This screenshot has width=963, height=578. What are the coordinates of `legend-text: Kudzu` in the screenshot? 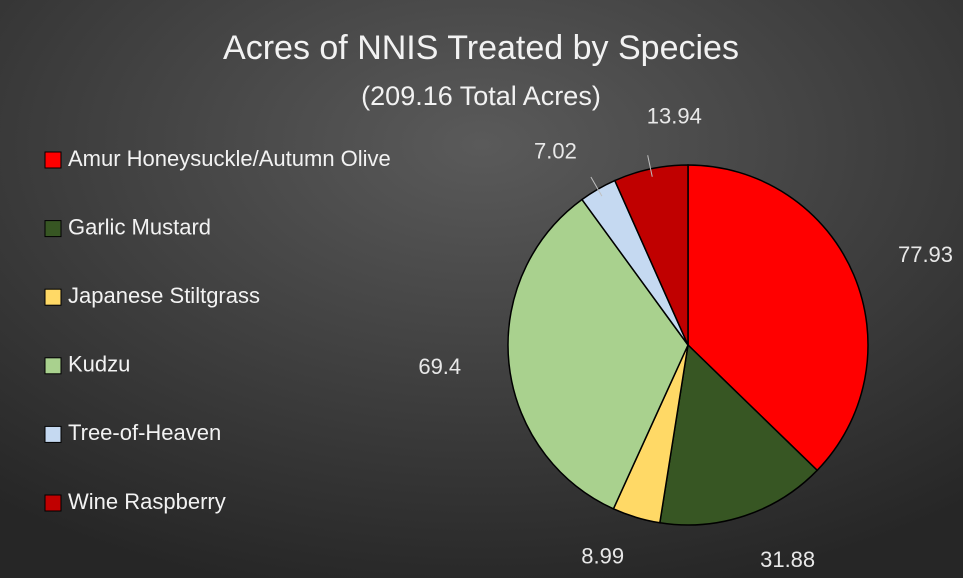 It's located at (99, 364).